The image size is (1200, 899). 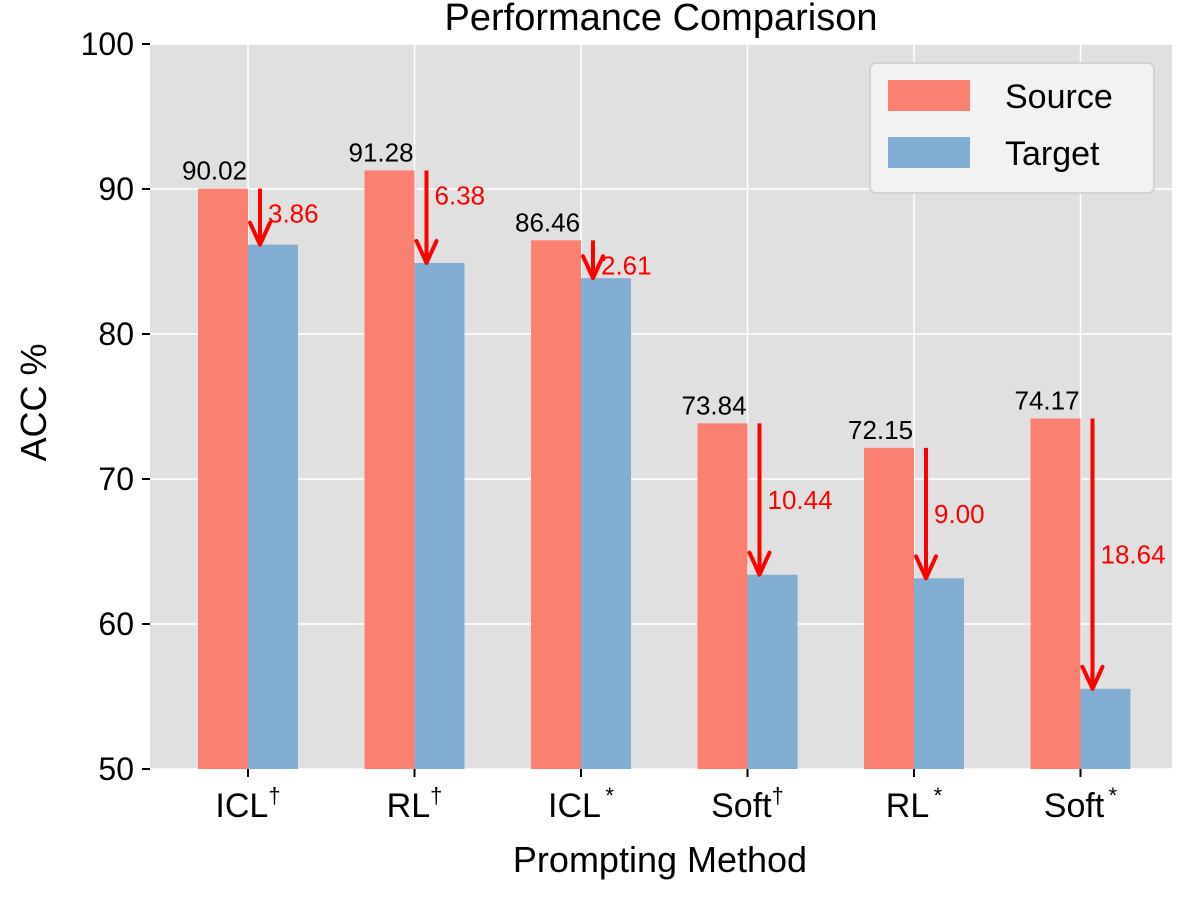 I want to click on x-tick-label: Soft†, so click(x=747, y=804).